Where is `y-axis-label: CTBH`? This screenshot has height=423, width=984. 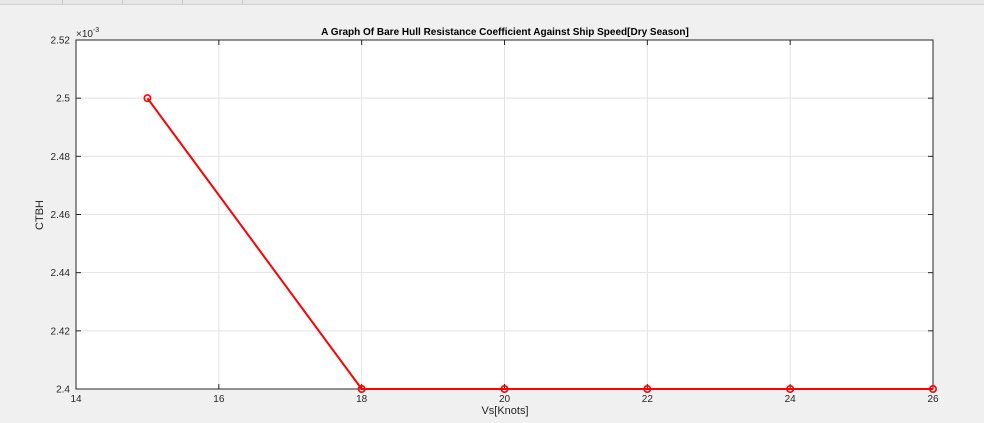 y-axis-label: CTBH is located at coordinates (40, 215).